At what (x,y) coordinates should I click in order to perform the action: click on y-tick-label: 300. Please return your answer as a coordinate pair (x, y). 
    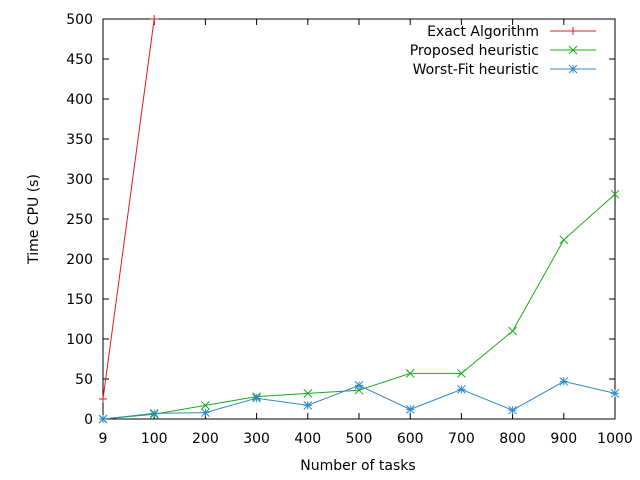
    Looking at the image, I should click on (79, 180).